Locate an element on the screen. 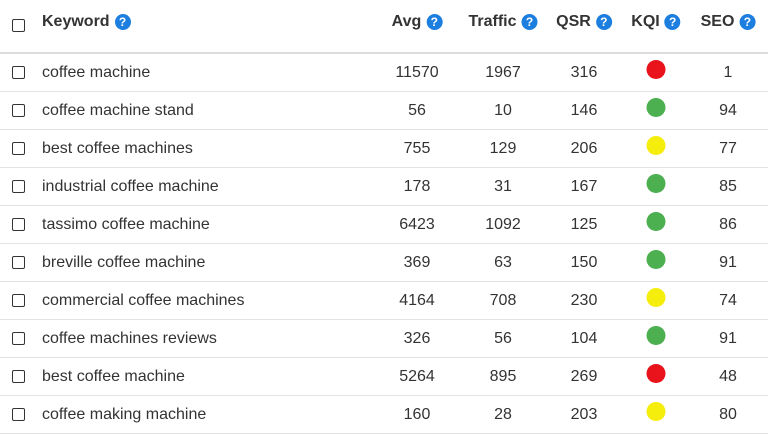 The image size is (768, 437). column-header: SEO? is located at coordinates (728, 24).